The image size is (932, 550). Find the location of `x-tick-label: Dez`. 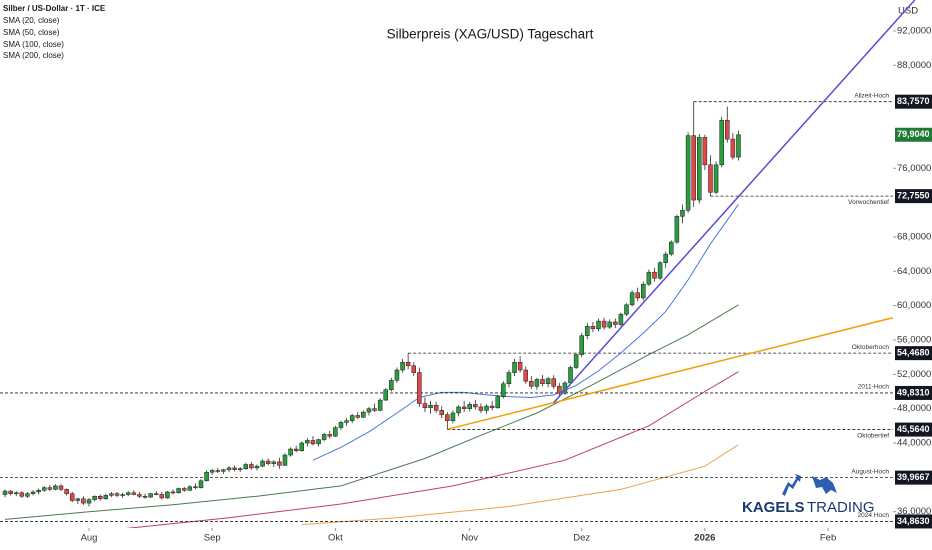

x-tick-label: Dez is located at coordinates (581, 538).